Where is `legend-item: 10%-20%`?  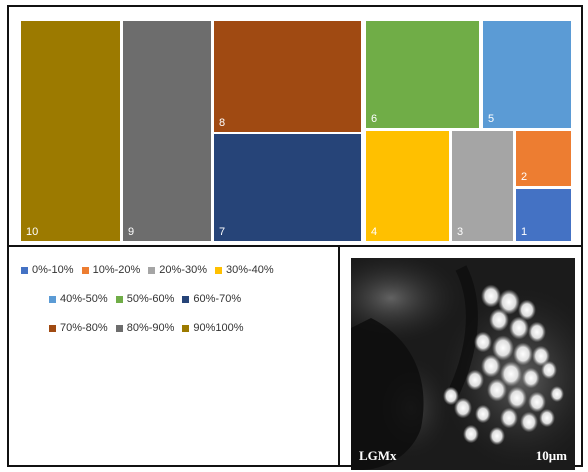
legend-item: 10%-20% is located at coordinates (111, 270).